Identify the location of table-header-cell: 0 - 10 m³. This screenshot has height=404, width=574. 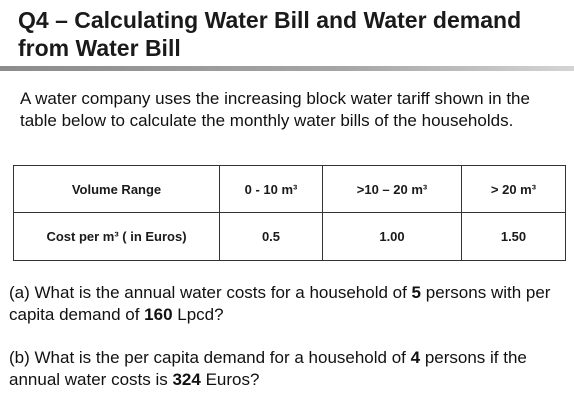
(271, 189).